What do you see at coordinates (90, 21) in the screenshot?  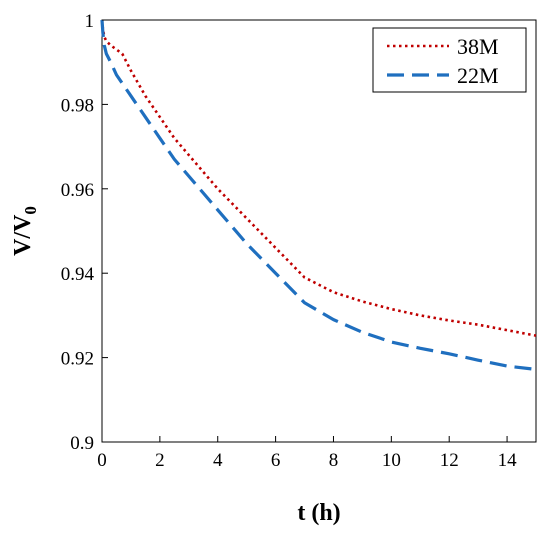 I see `y-tick-label: 1` at bounding box center [90, 21].